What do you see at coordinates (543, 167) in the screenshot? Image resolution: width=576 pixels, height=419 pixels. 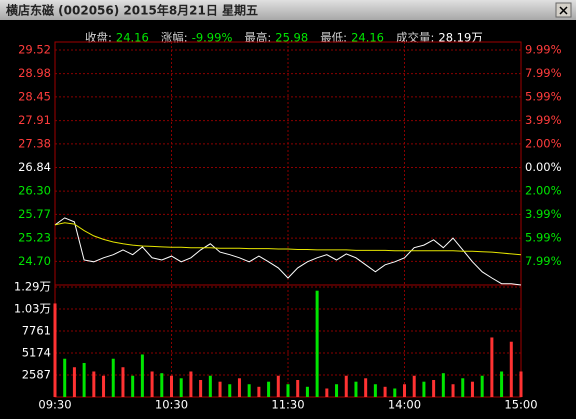 I see `y2-tick-label: 0.00%` at bounding box center [543, 167].